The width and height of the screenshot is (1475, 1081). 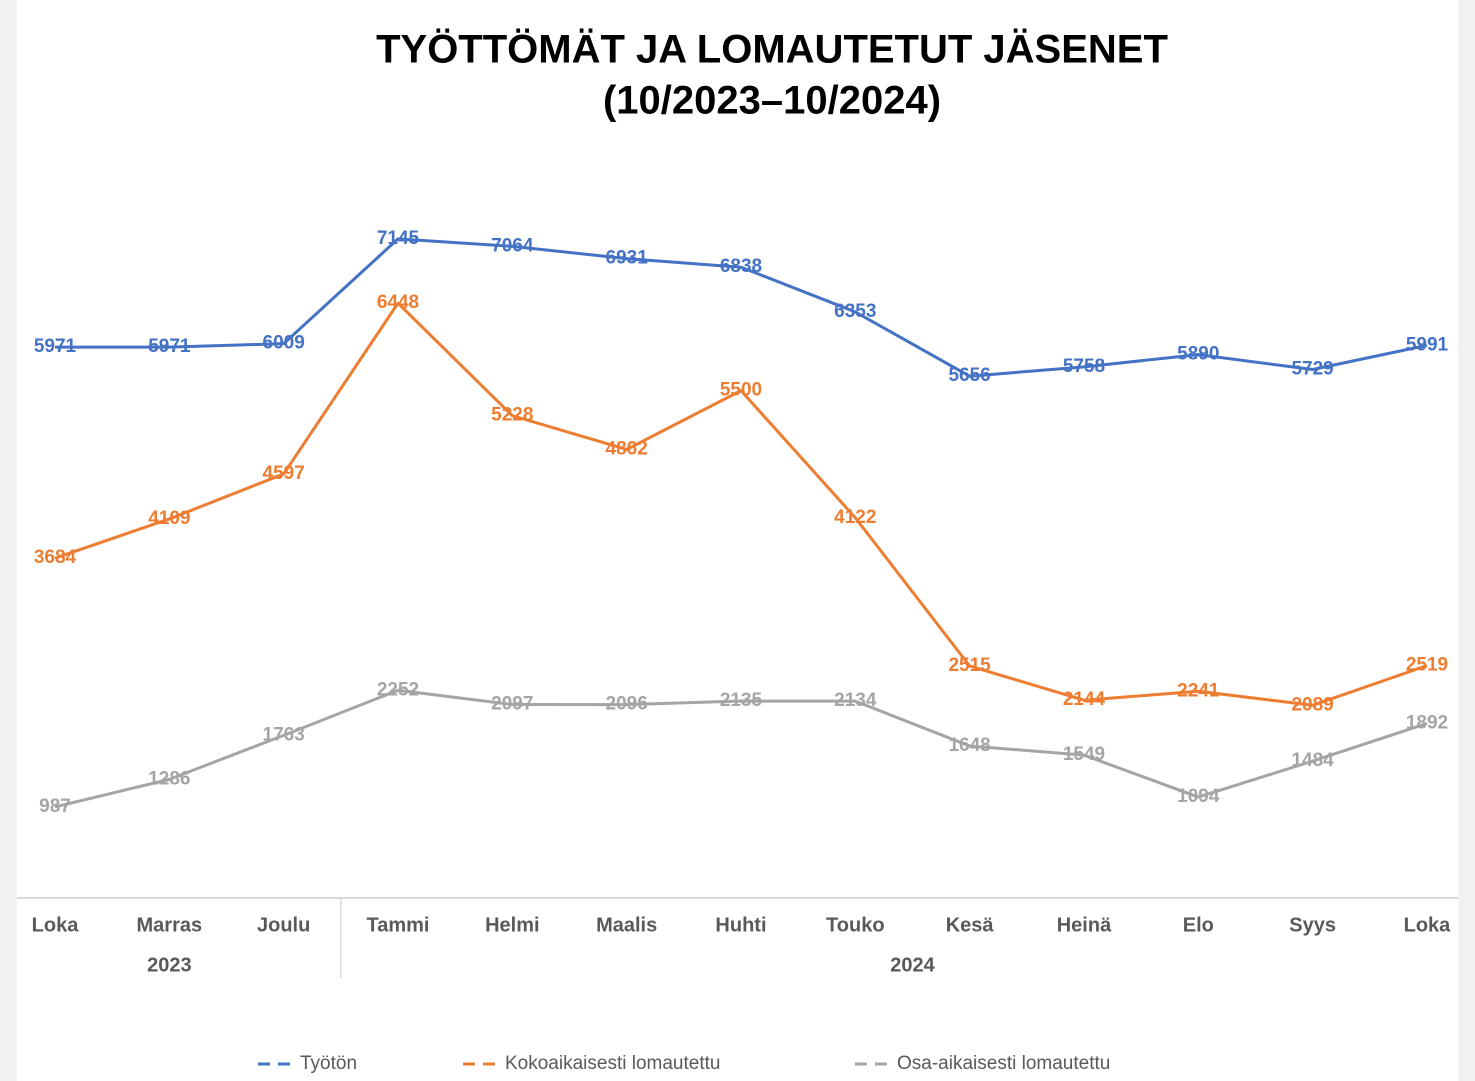 What do you see at coordinates (1427, 722) in the screenshot?
I see `data-label: 1892` at bounding box center [1427, 722].